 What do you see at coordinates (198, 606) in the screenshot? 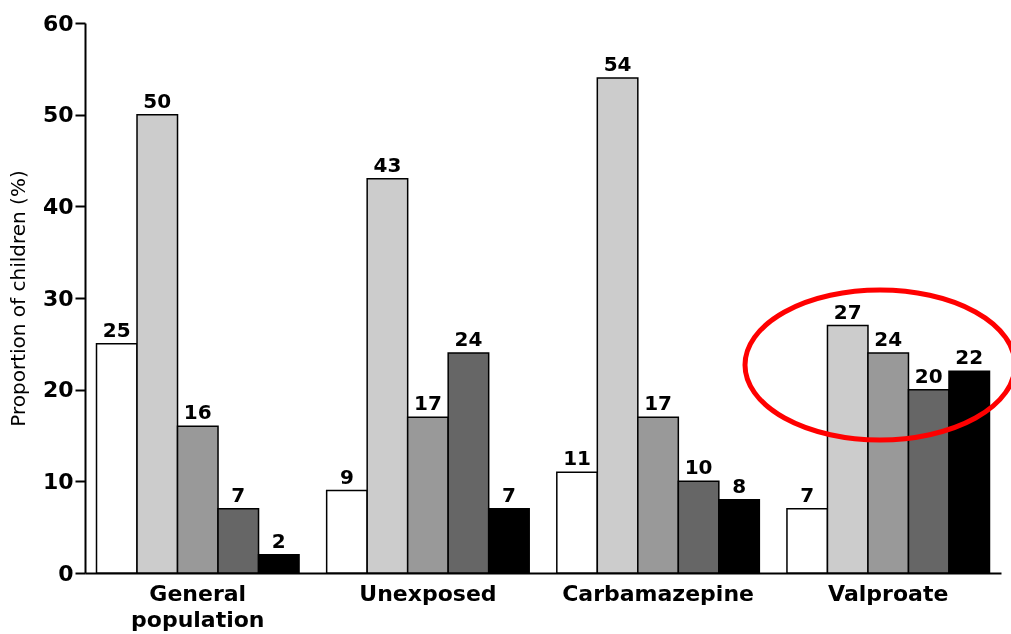
I see `x-tick-label: General population` at bounding box center [198, 606].